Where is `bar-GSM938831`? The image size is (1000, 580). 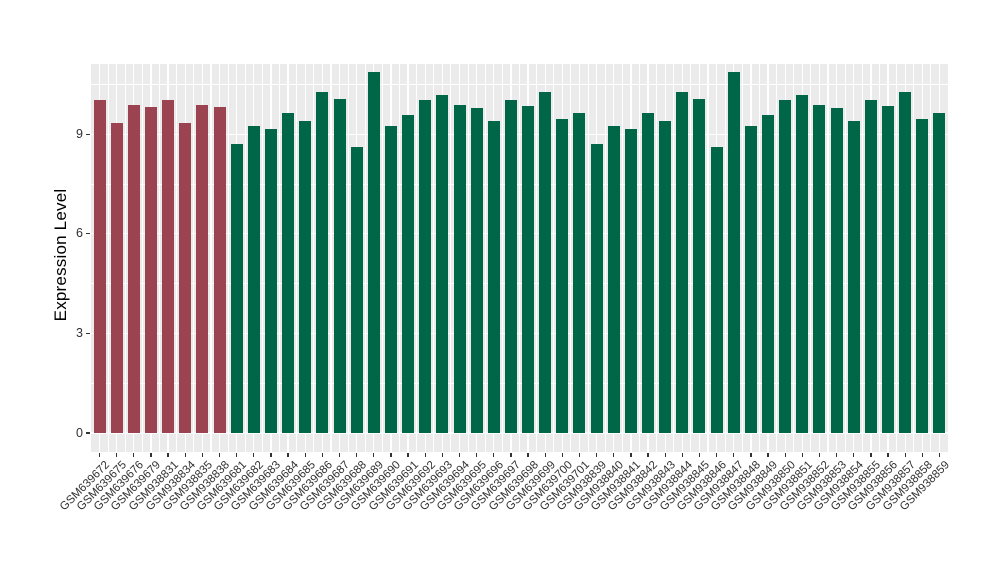
bar-GSM938831 is located at coordinates (168, 266).